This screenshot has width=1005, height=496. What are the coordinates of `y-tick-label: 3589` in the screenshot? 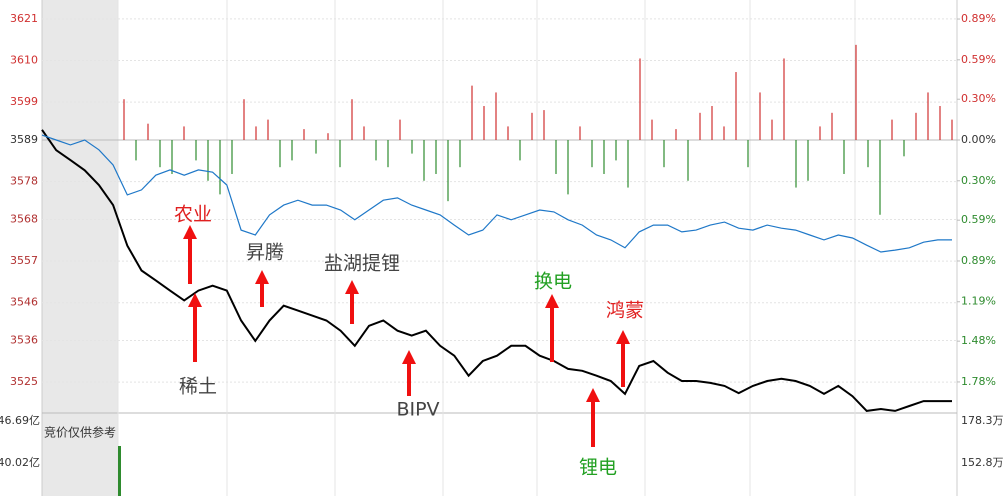 It's located at (24, 139).